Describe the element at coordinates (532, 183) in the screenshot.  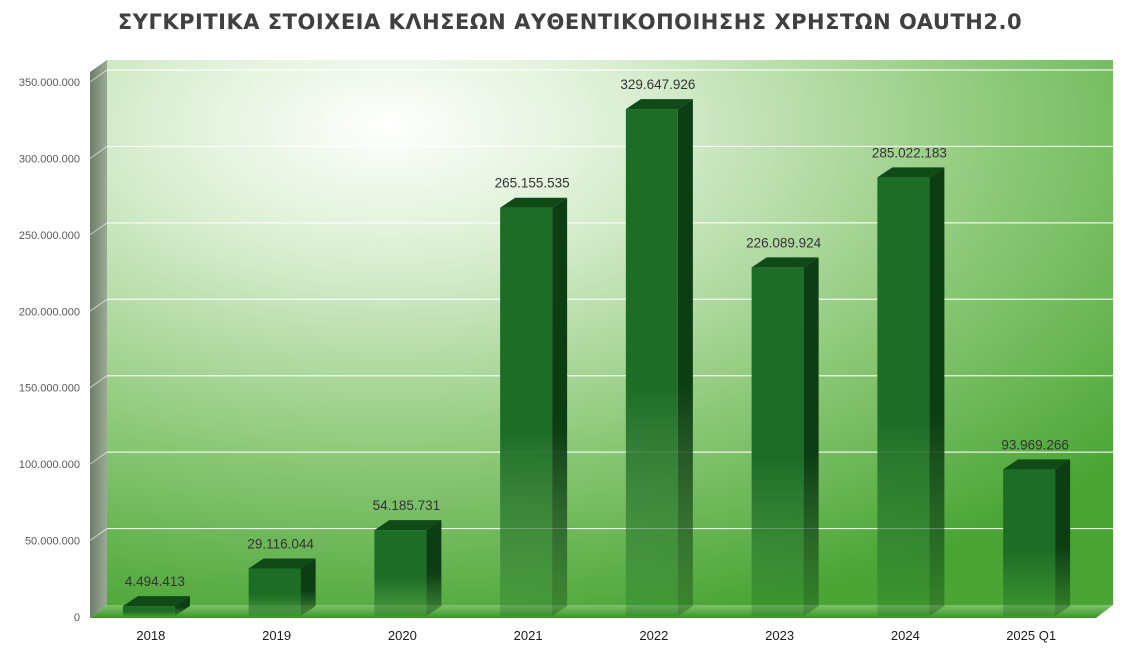
I see `data-label: 265.155.535` at that location.